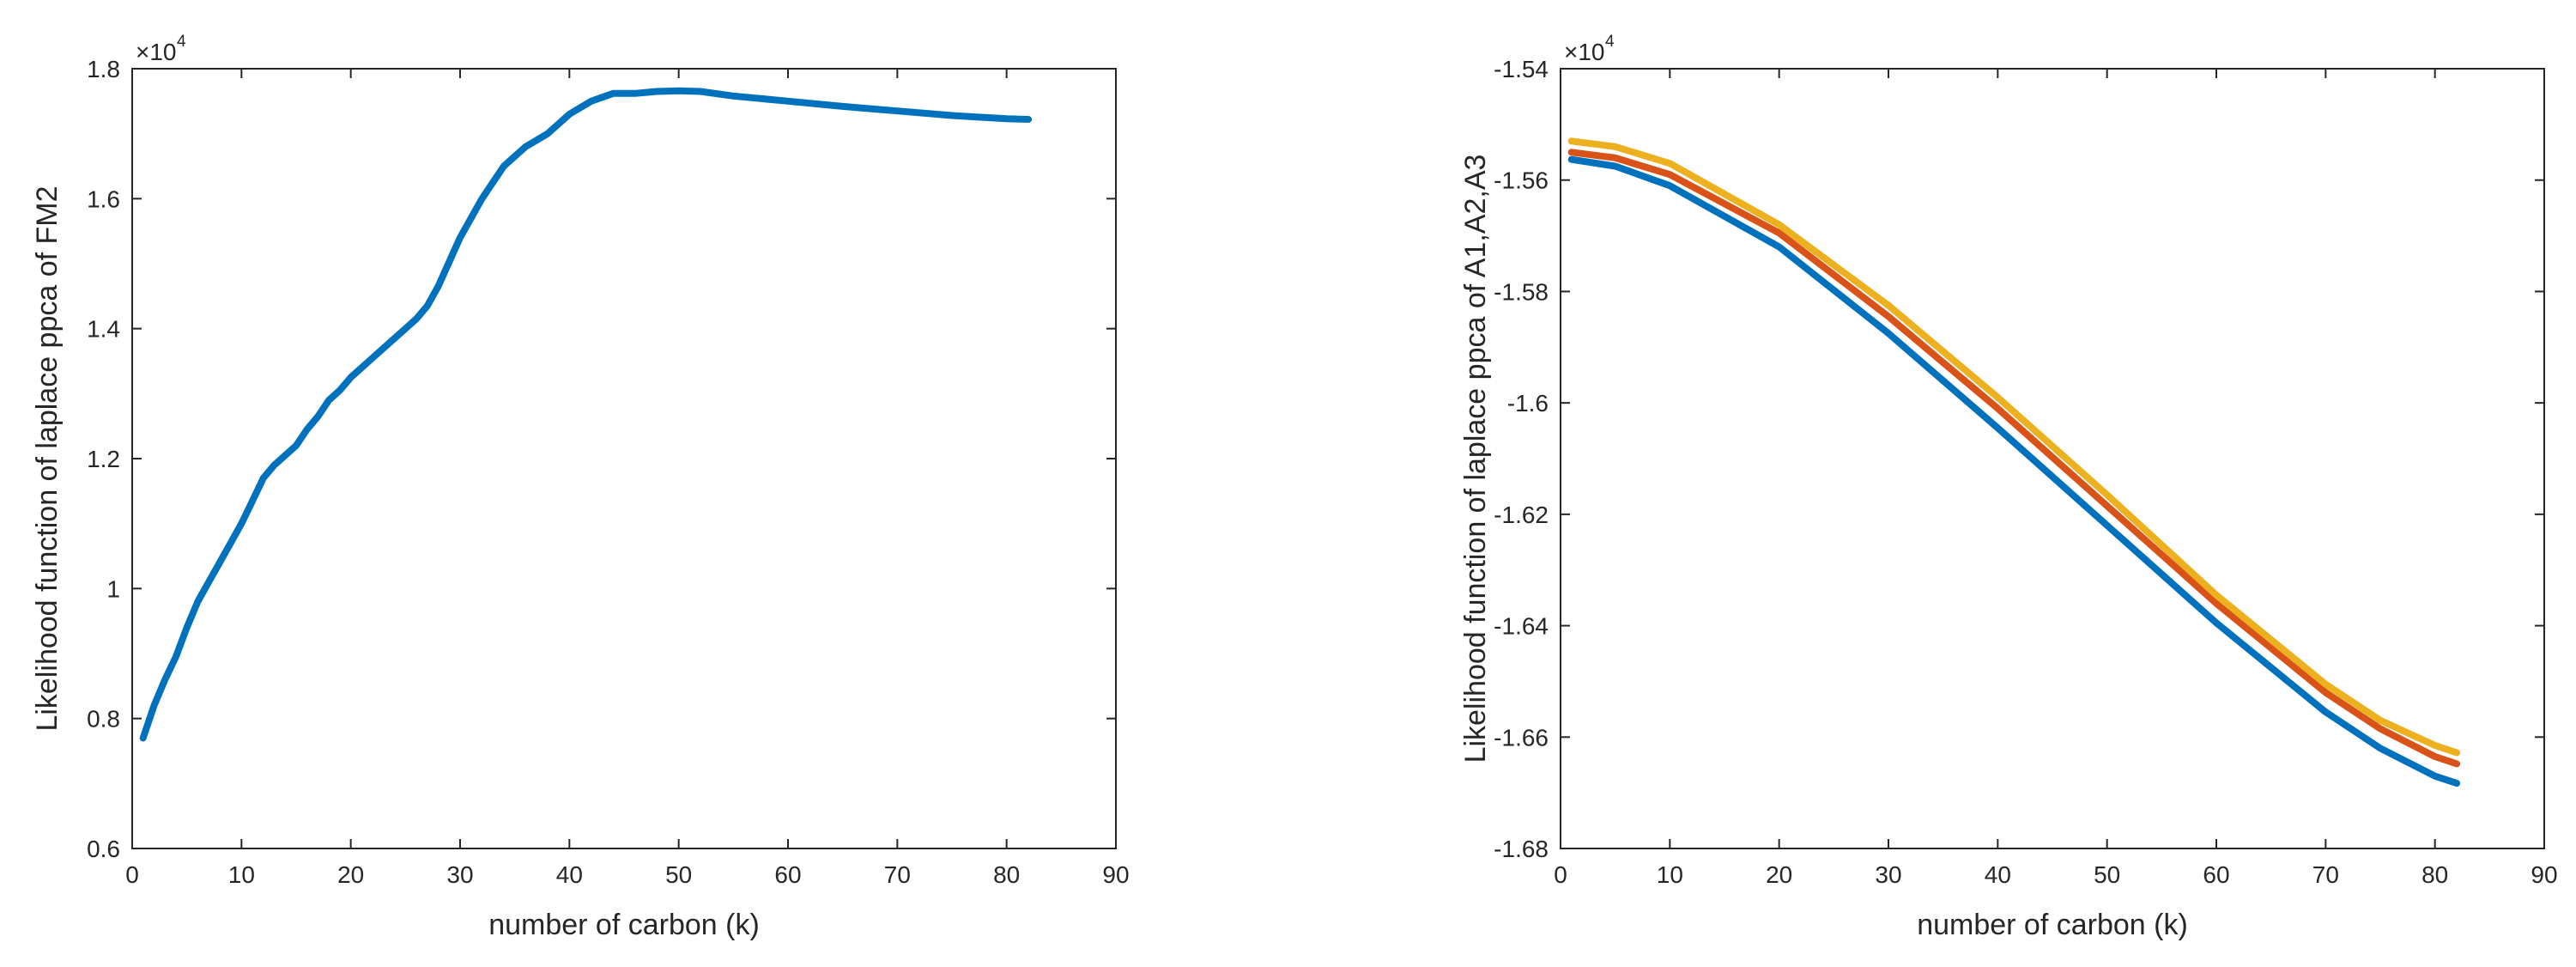  Describe the element at coordinates (1610, 42) in the screenshot. I see `right-exponent-power: 4` at that location.